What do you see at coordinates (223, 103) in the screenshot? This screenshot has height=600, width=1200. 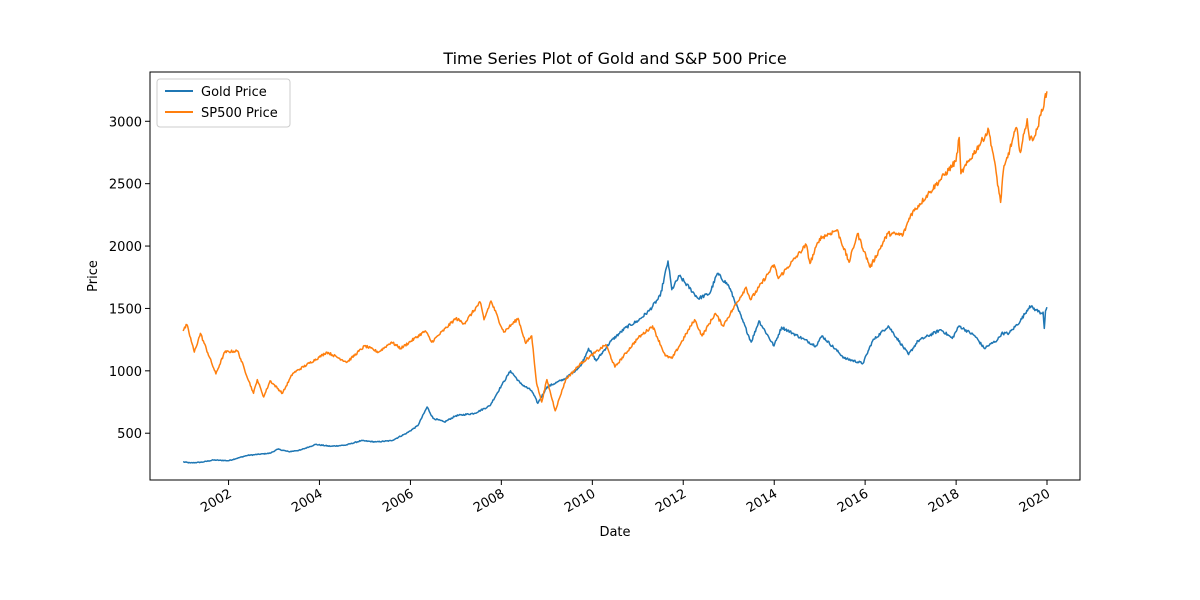 I see `legend: Gold Price SP500 Price` at bounding box center [223, 103].